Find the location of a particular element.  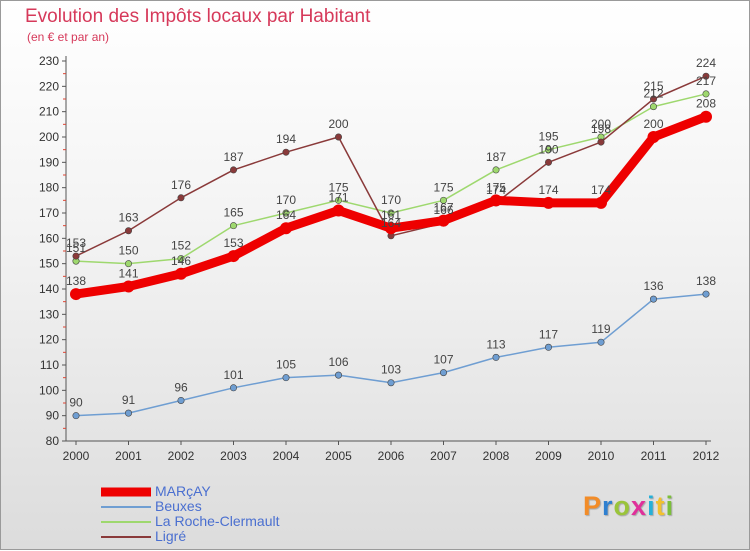

data-label-beuxes: 113 is located at coordinates (495, 344).